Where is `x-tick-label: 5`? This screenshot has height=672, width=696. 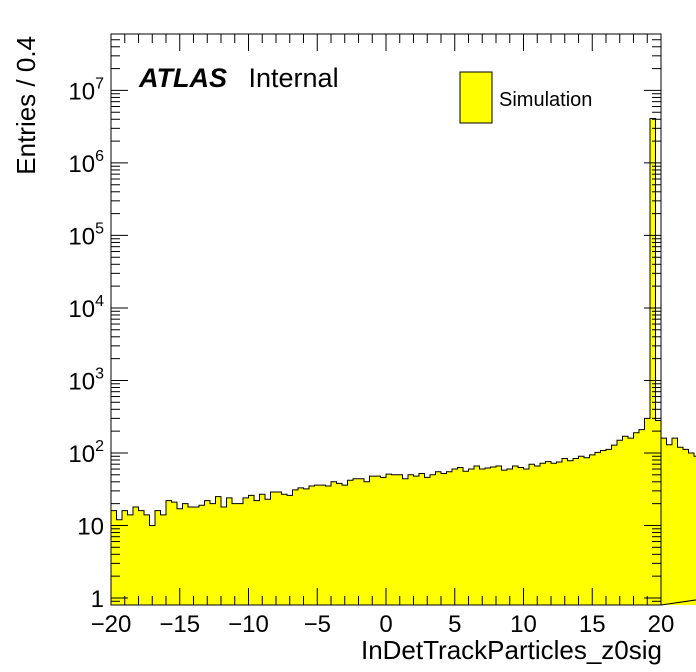
x-tick-label: 5 is located at coordinates (454, 624).